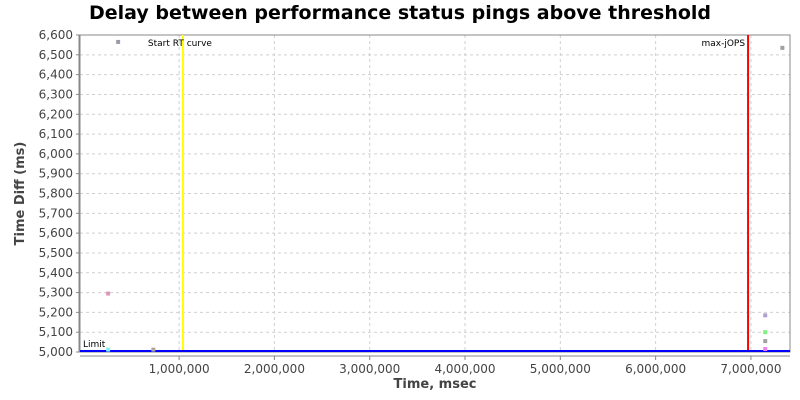 The height and width of the screenshot is (400, 800). What do you see at coordinates (20, 194) in the screenshot?
I see `y-axis-label: Time Diff (ms)` at bounding box center [20, 194].